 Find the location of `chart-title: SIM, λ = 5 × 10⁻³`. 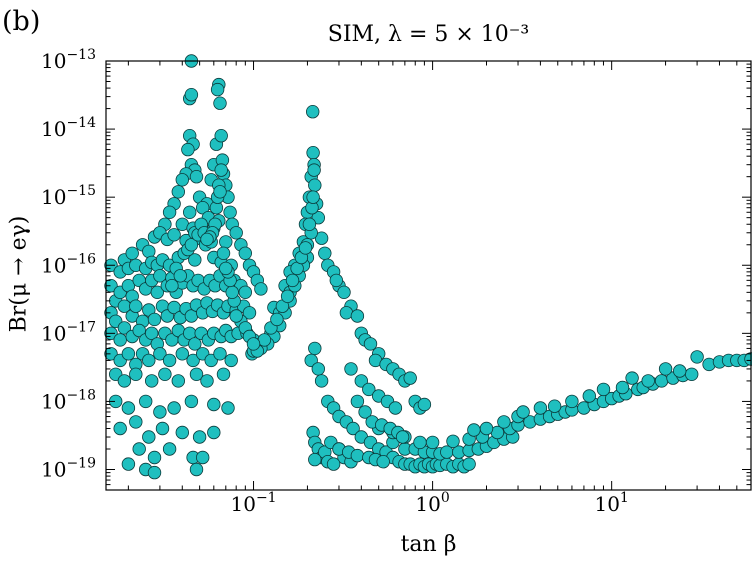

chart-title: SIM, λ = 5 × 10⁻³ is located at coordinates (428, 34).